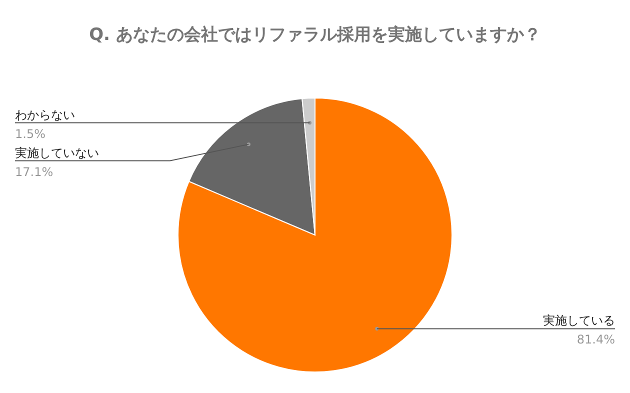 The height and width of the screenshot is (393, 630). Describe the element at coordinates (579, 321) in the screenshot. I see `slice-label: 実施している` at that location.